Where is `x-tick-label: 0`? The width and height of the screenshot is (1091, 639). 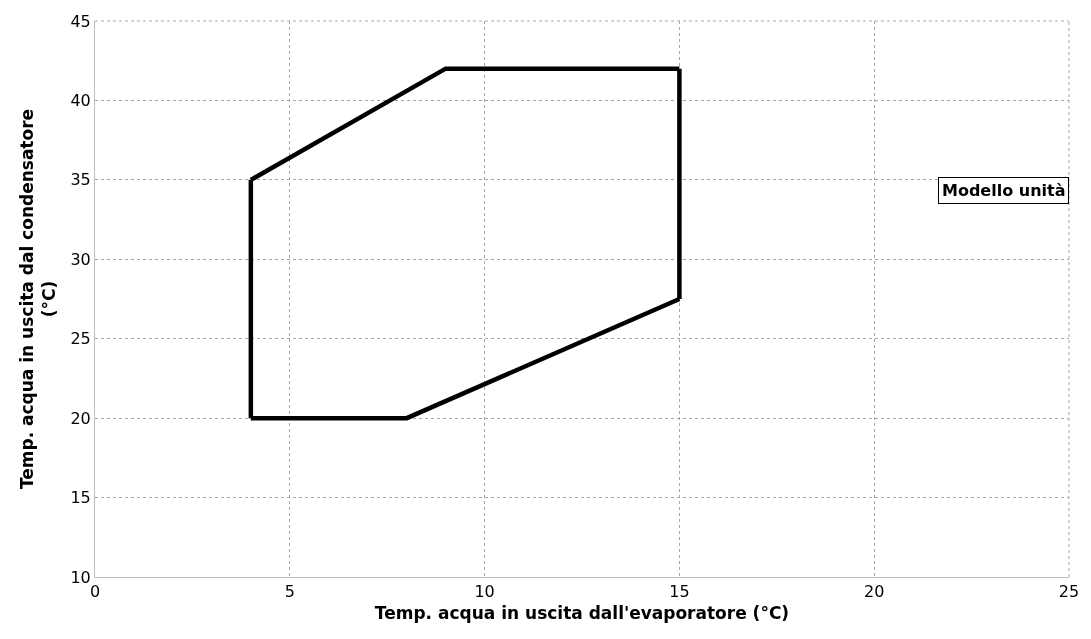 x-tick-label: 0 is located at coordinates (95, 592).